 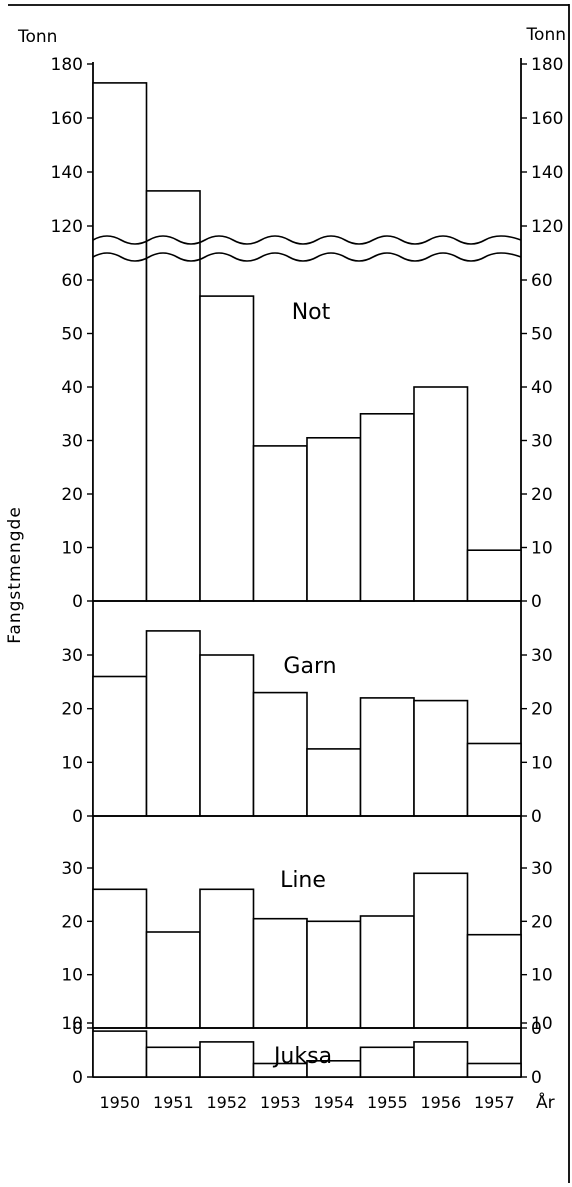 I want to click on bar-line-1957, so click(x=494, y=981).